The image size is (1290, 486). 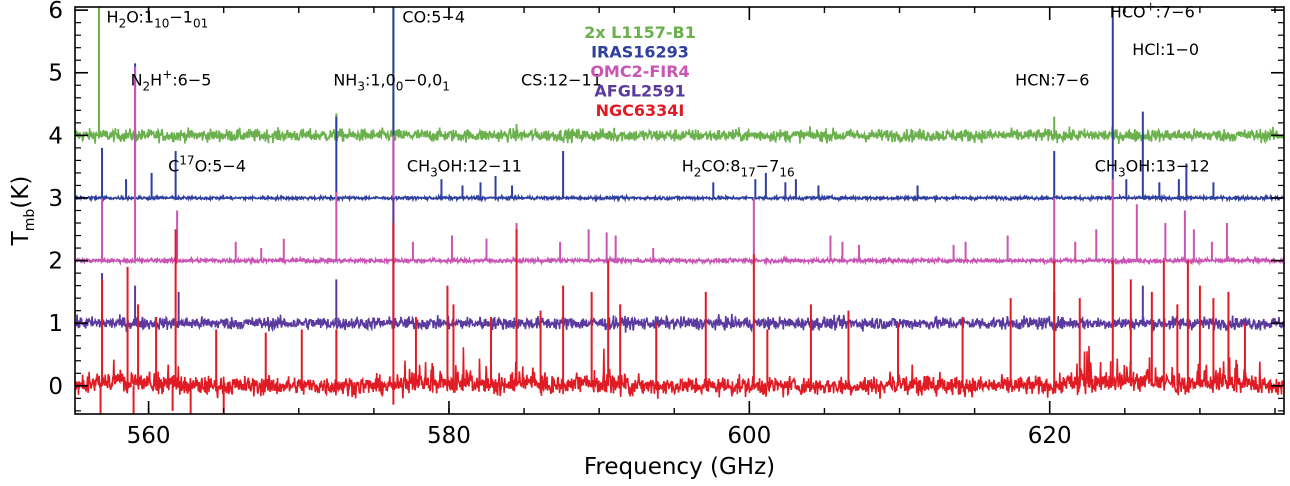 What do you see at coordinates (55, 387) in the screenshot?
I see `y-tick-label: 0` at bounding box center [55, 387].